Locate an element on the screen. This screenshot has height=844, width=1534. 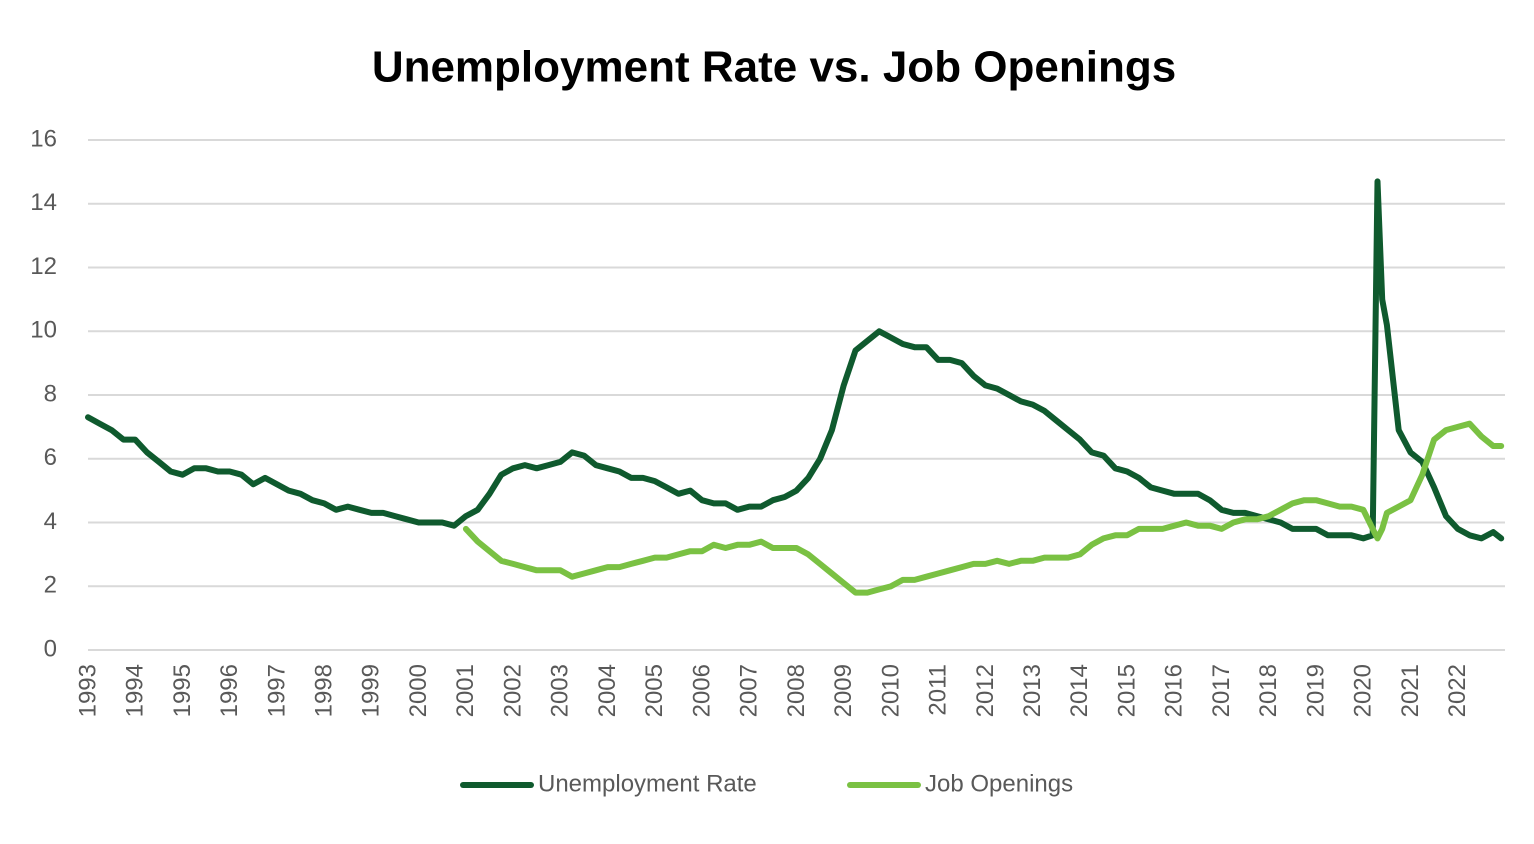
x-tick-label: 2018 is located at coordinates (1268, 690).